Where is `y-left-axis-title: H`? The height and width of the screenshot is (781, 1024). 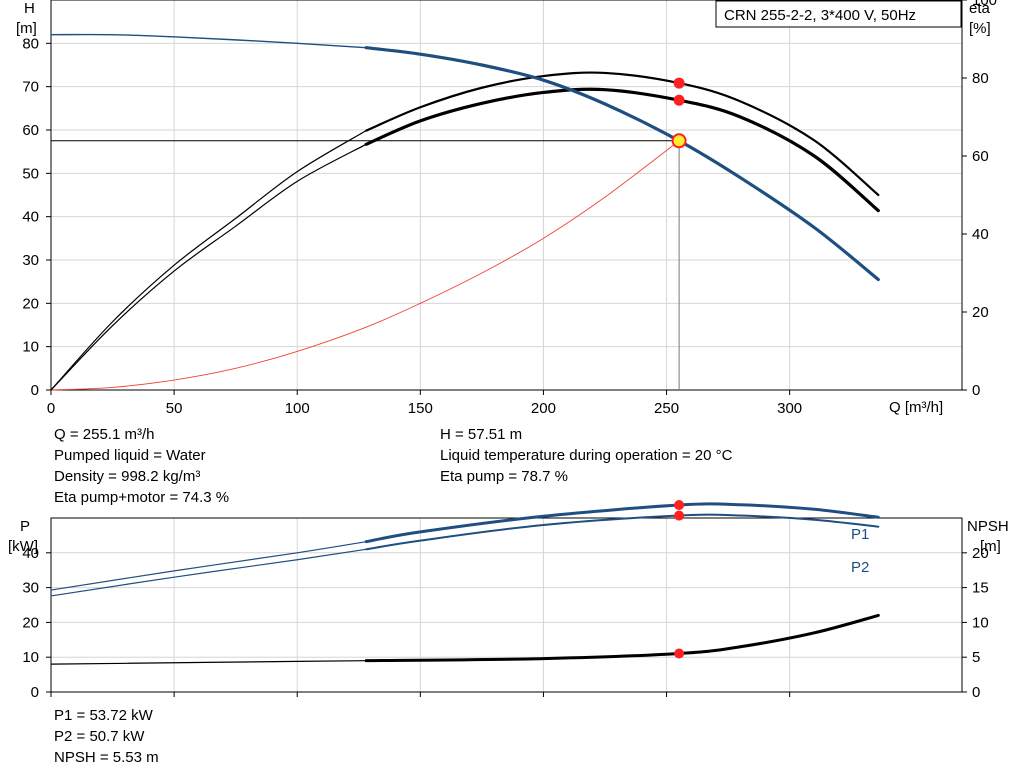
y-left-axis-title: H is located at coordinates (29, 8).